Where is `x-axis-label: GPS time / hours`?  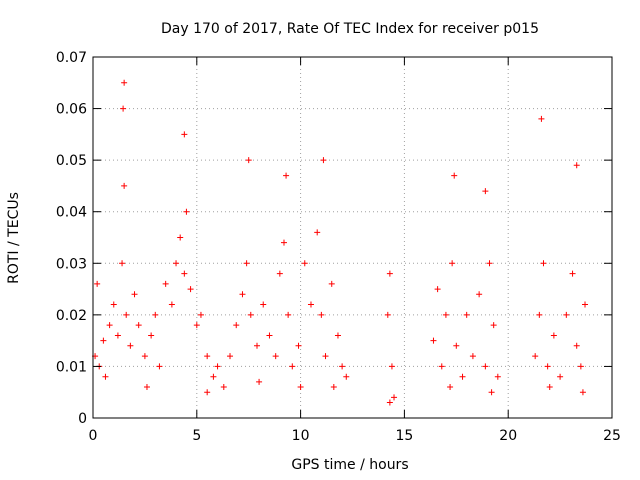 x-axis-label: GPS time / hours is located at coordinates (349, 465).